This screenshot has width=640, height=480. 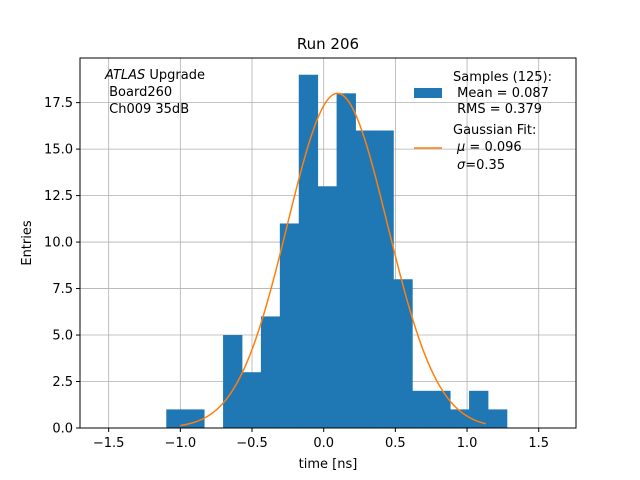 What do you see at coordinates (461, 165) in the screenshot?
I see `legend-sigma-symbol: σ` at bounding box center [461, 165].